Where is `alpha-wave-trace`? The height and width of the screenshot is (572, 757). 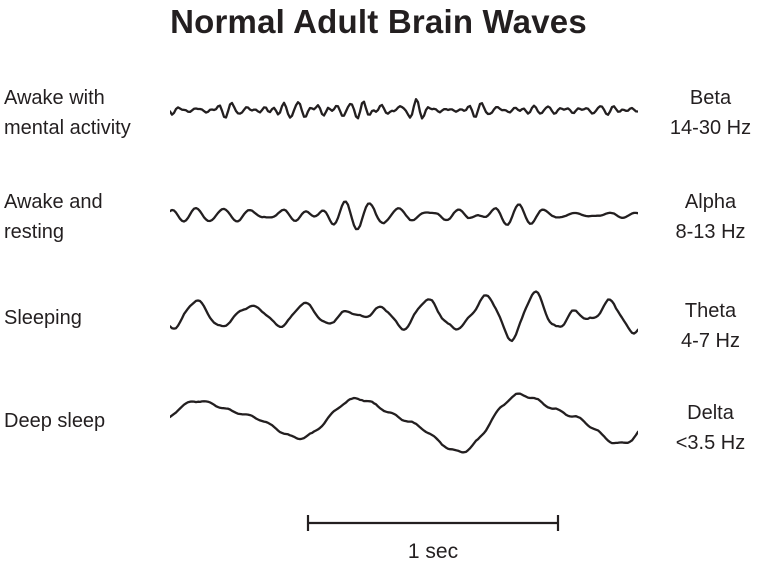
alpha-wave-trace is located at coordinates (404, 215).